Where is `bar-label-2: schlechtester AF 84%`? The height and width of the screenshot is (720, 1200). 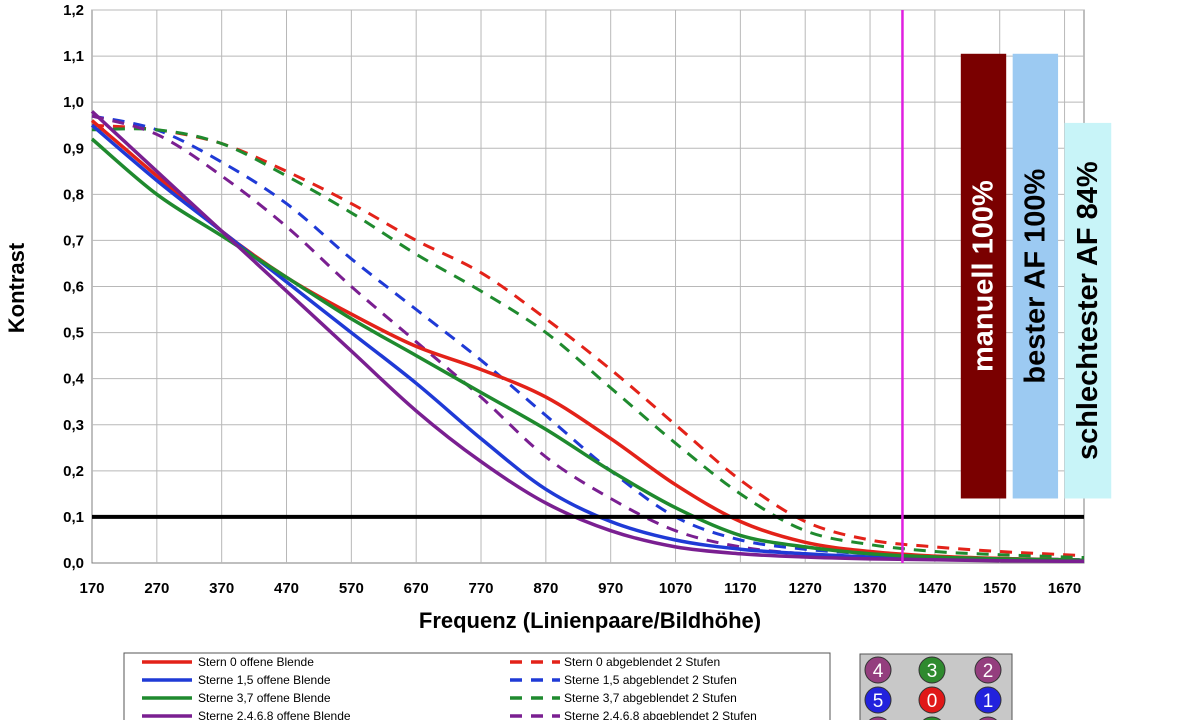 bar-label-2: schlechtester AF 84% is located at coordinates (1088, 310).